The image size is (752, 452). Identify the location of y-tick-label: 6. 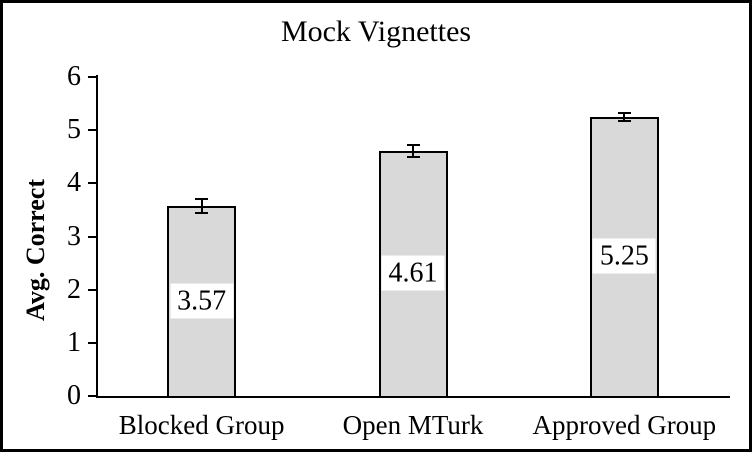
(74, 76).